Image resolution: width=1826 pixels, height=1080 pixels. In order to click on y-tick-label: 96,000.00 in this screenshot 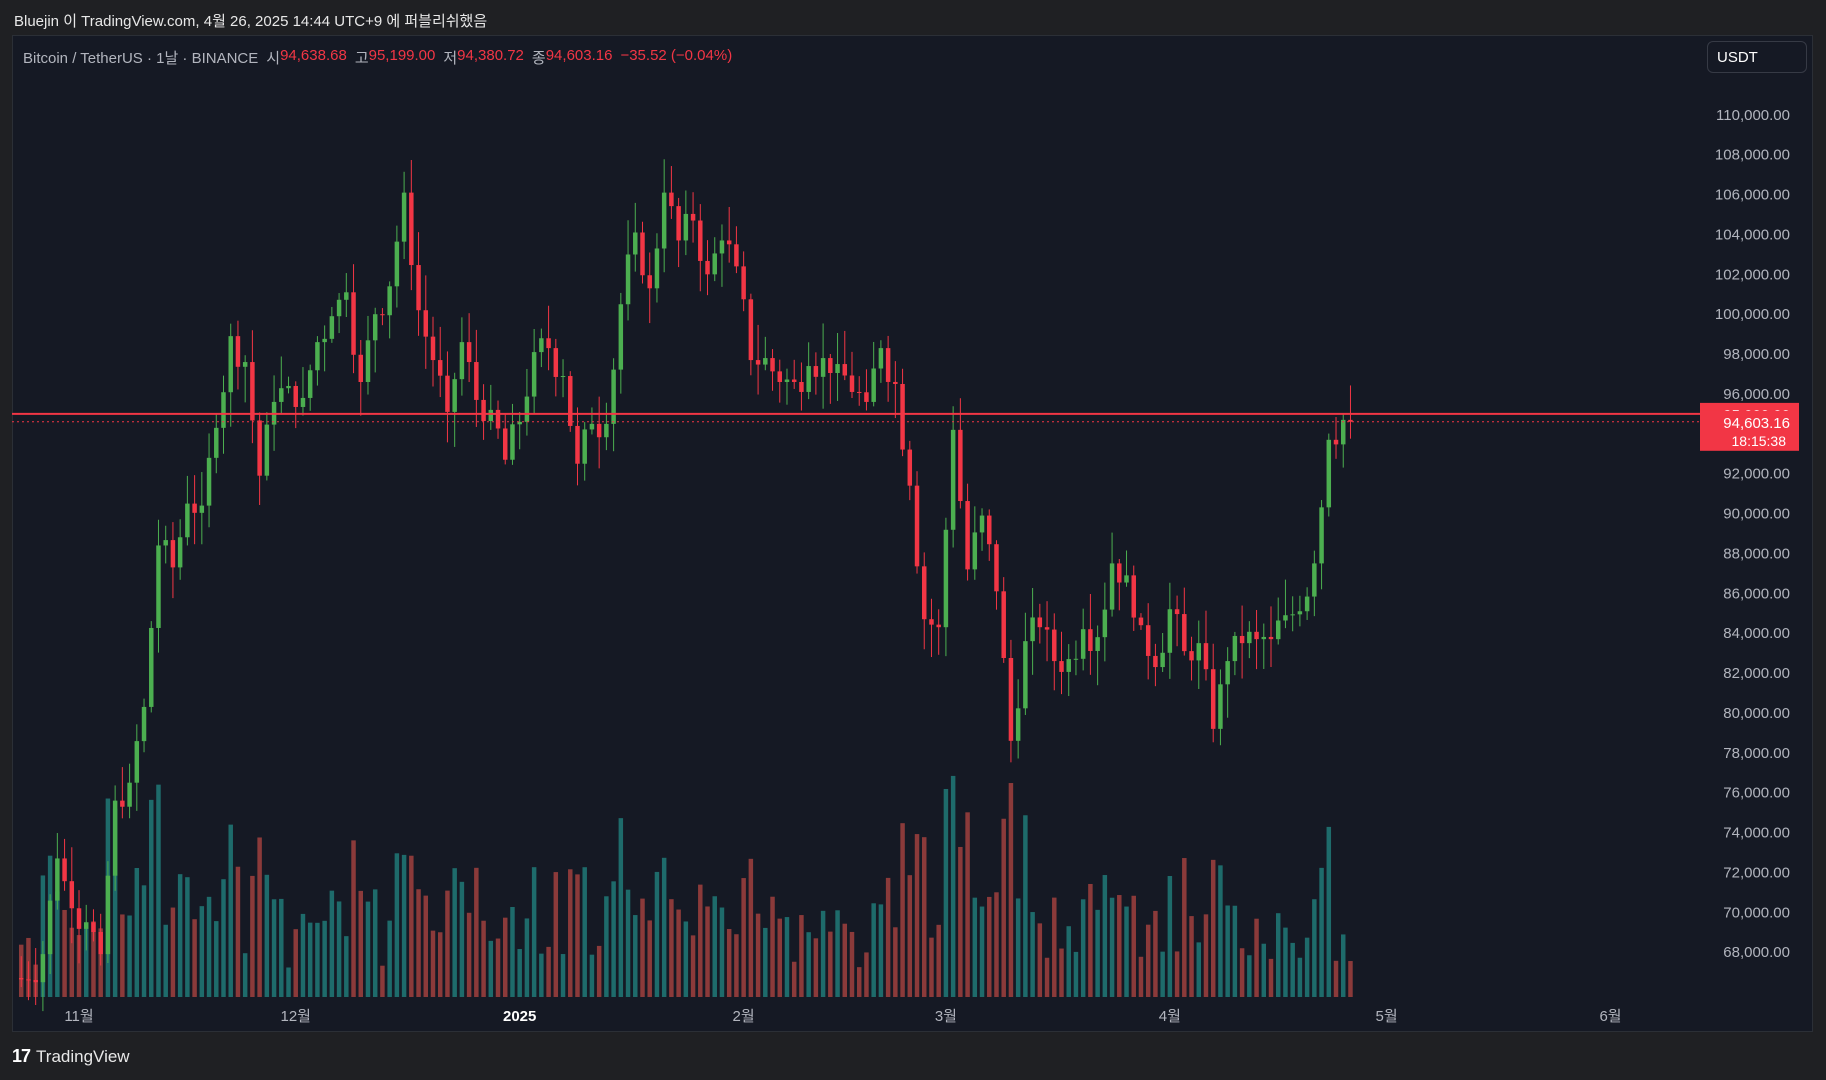, I will do `click(1756, 394)`.